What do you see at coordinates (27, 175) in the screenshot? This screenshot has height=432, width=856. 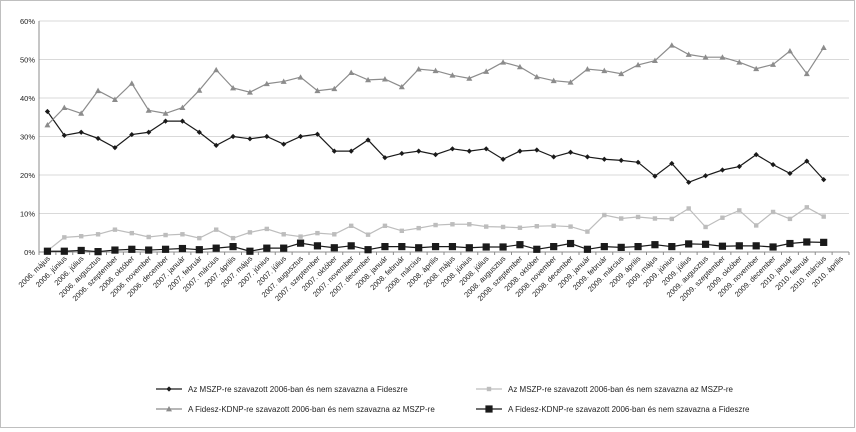 I see `y-tick-label: 20%` at bounding box center [27, 175].